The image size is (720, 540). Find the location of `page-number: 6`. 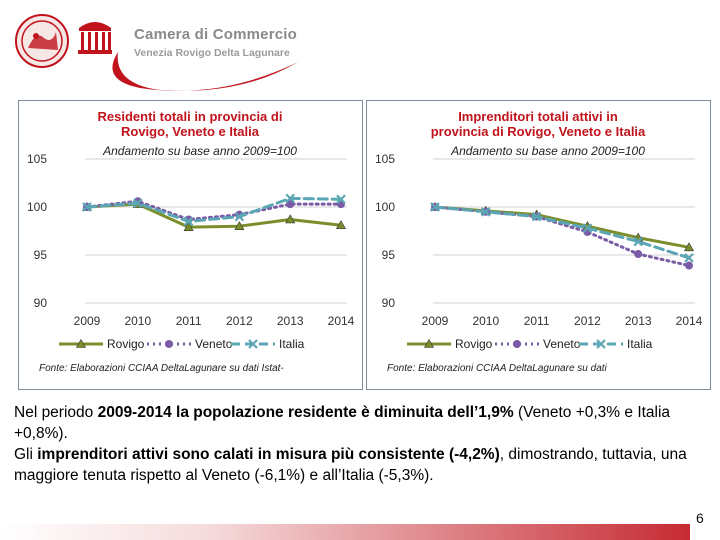

page-number: 6 is located at coordinates (700, 518).